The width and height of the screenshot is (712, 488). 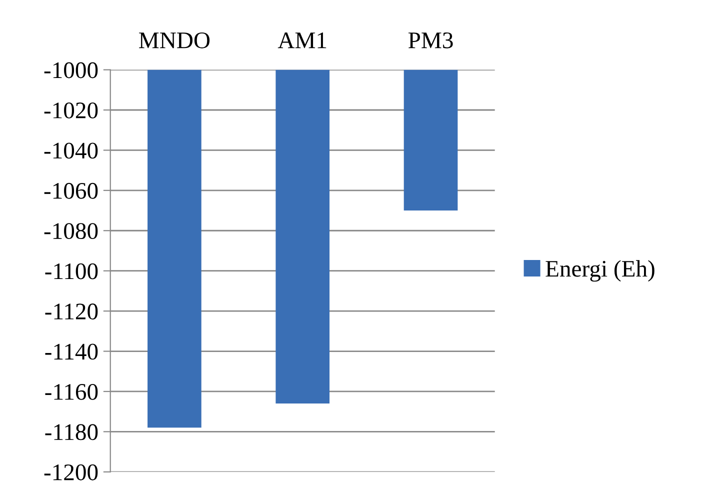 I want to click on x-tick-label: PM3, so click(x=430, y=40).